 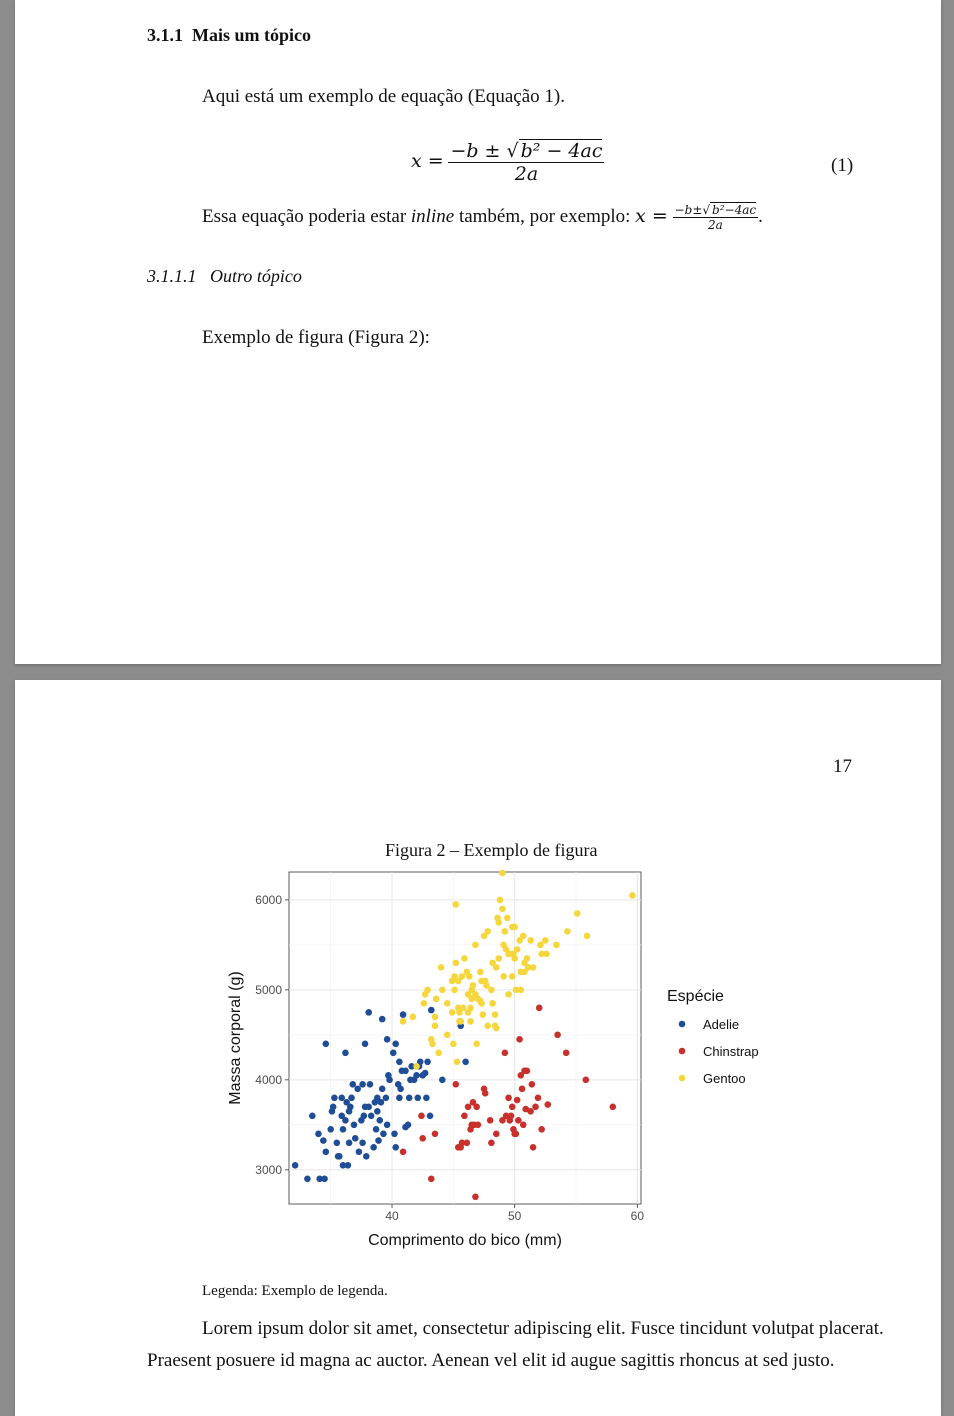 What do you see at coordinates (731, 1051) in the screenshot?
I see `legend-label-chinstrap: Chinstrap` at bounding box center [731, 1051].